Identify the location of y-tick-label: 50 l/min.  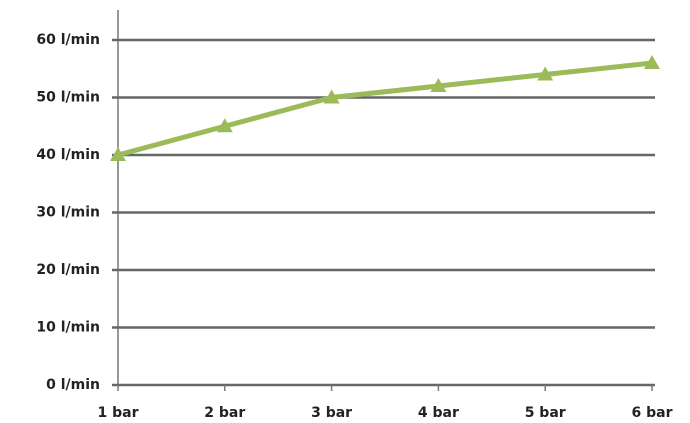
(68, 98).